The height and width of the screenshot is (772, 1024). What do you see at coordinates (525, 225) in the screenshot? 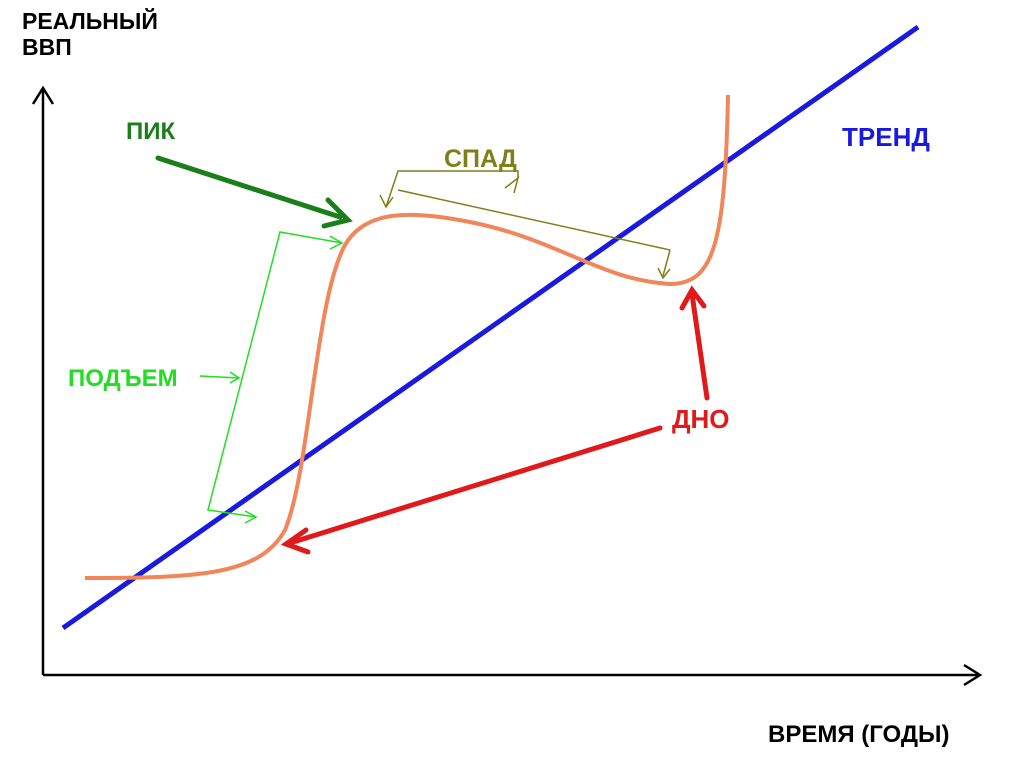
I see `decline-bracket` at bounding box center [525, 225].